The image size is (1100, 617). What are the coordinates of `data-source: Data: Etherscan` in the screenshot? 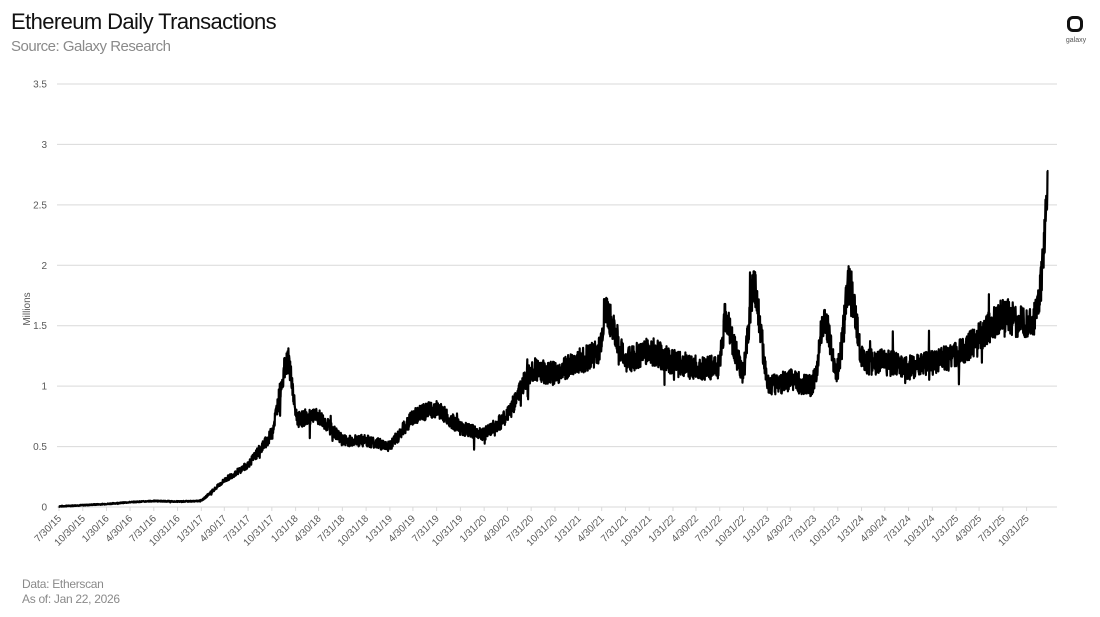 It's located at (63, 584).